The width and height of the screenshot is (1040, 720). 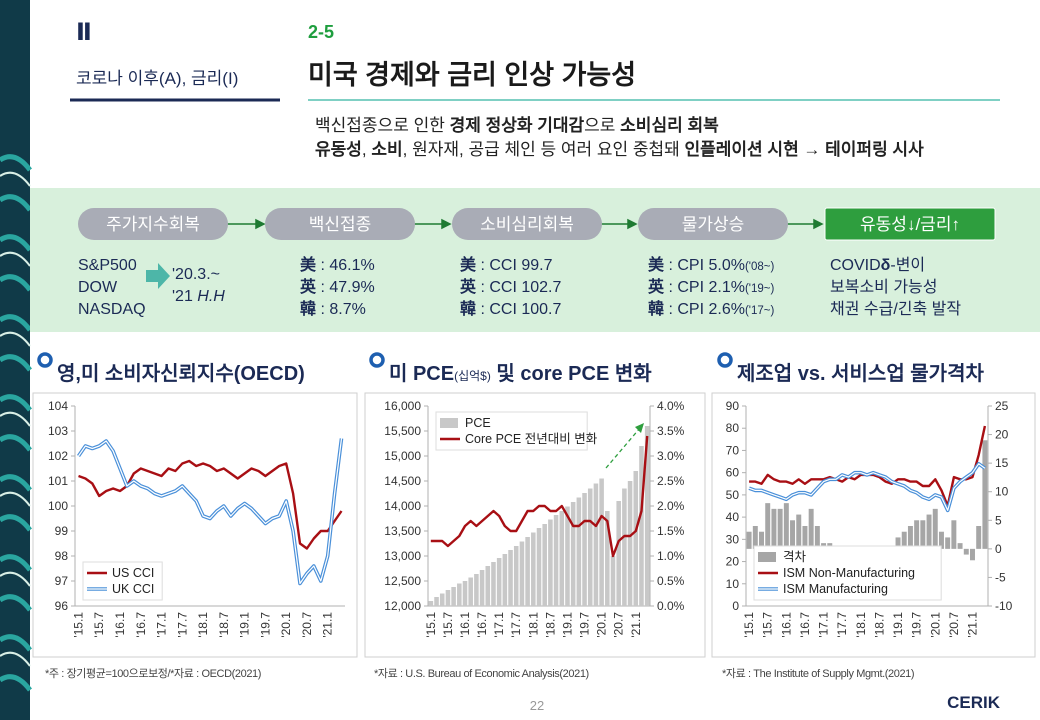 I want to click on text-segment: : CPI 5.0%, so click(x=704, y=265).